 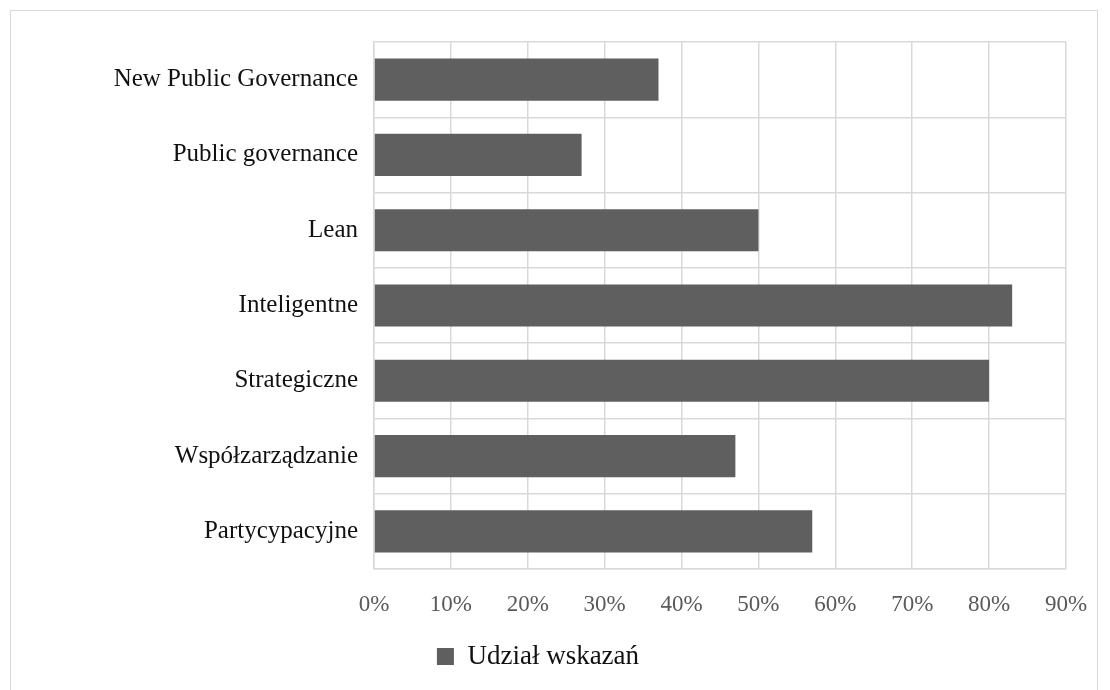 What do you see at coordinates (989, 603) in the screenshot?
I see `x-tick-label: 80%` at bounding box center [989, 603].